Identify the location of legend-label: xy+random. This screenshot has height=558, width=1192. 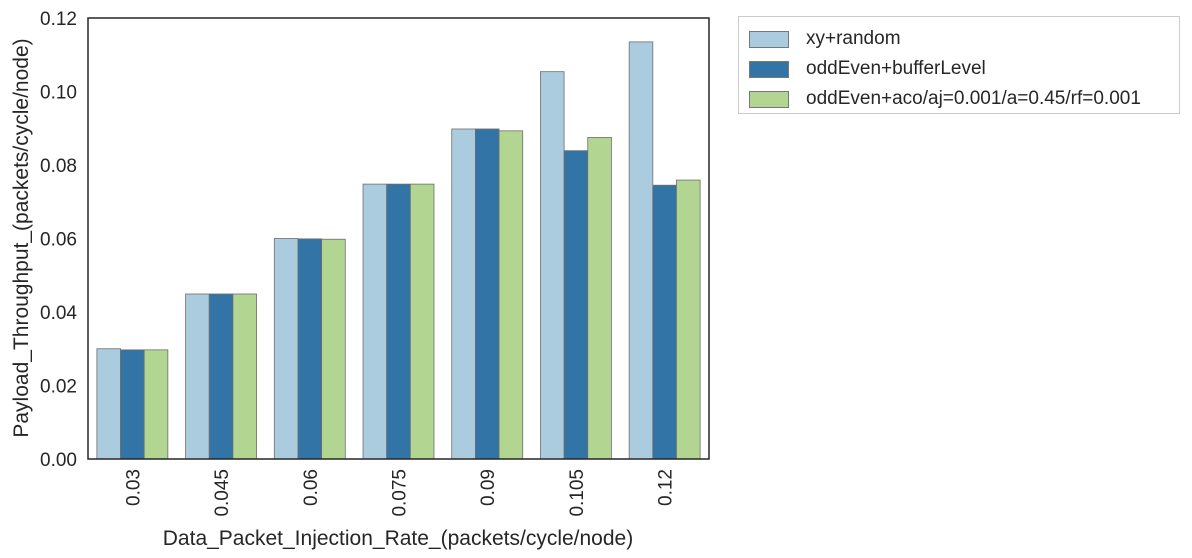
(853, 38).